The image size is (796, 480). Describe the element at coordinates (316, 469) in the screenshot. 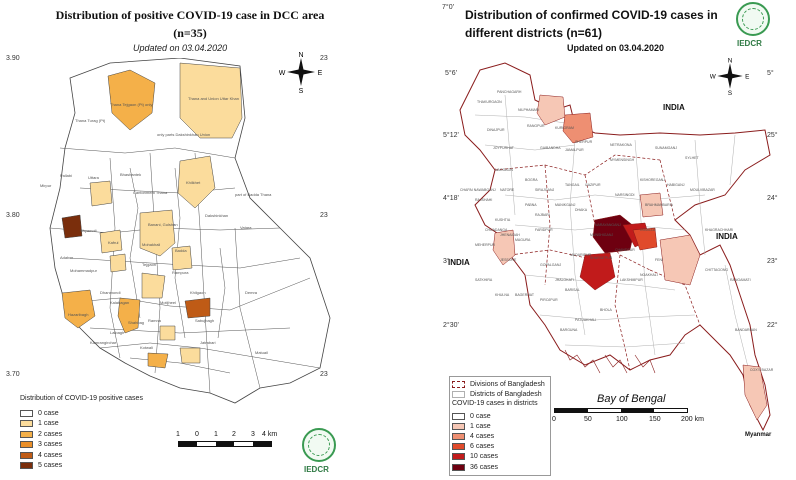

I see `iedcr-logo-text: IEDCR` at that location.